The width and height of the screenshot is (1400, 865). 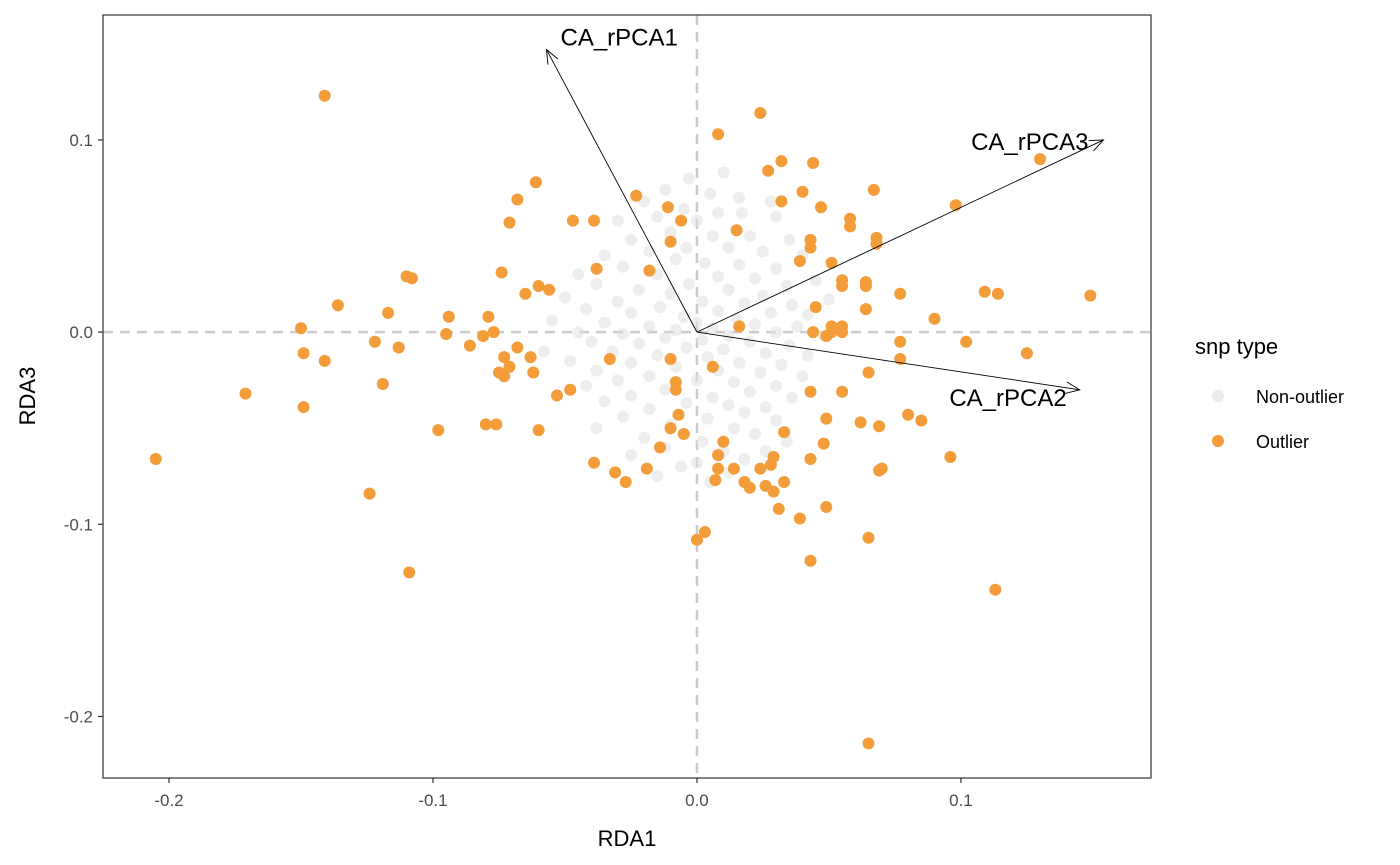 I want to click on x-tick-label-2: 0.0, so click(x=697, y=800).